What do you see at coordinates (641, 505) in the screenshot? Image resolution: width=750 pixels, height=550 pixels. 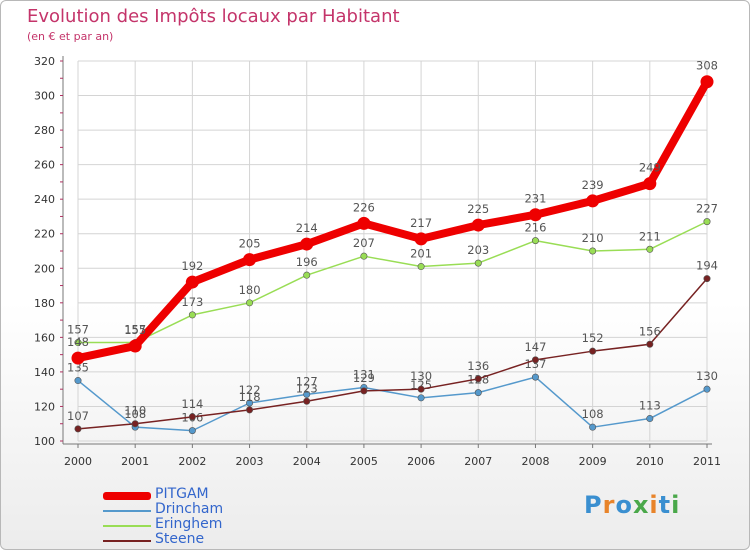 I see `logo-letter: x` at bounding box center [641, 505].